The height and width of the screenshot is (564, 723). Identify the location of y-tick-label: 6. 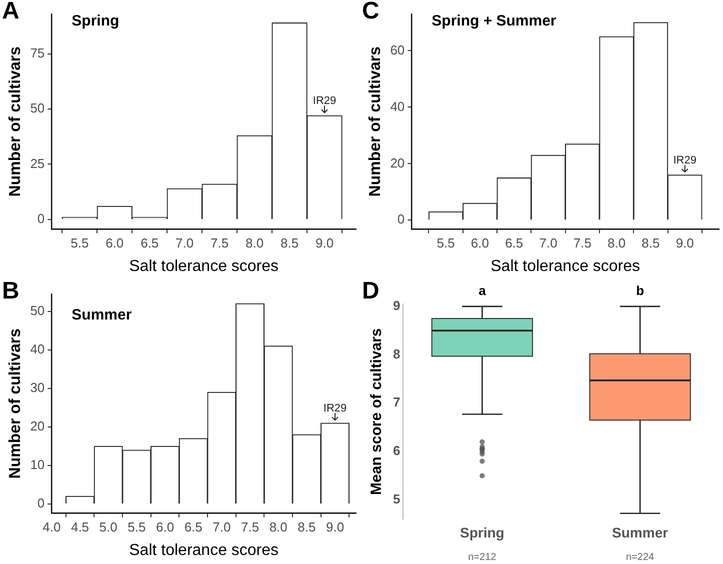
(396, 450).